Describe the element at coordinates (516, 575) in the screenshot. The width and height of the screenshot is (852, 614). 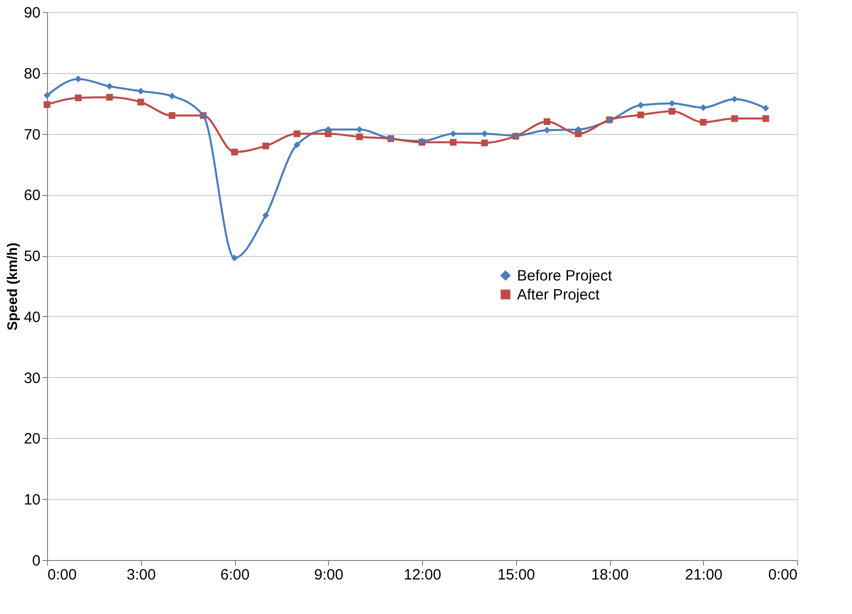
I see `x-tick-label: 15:00` at that location.